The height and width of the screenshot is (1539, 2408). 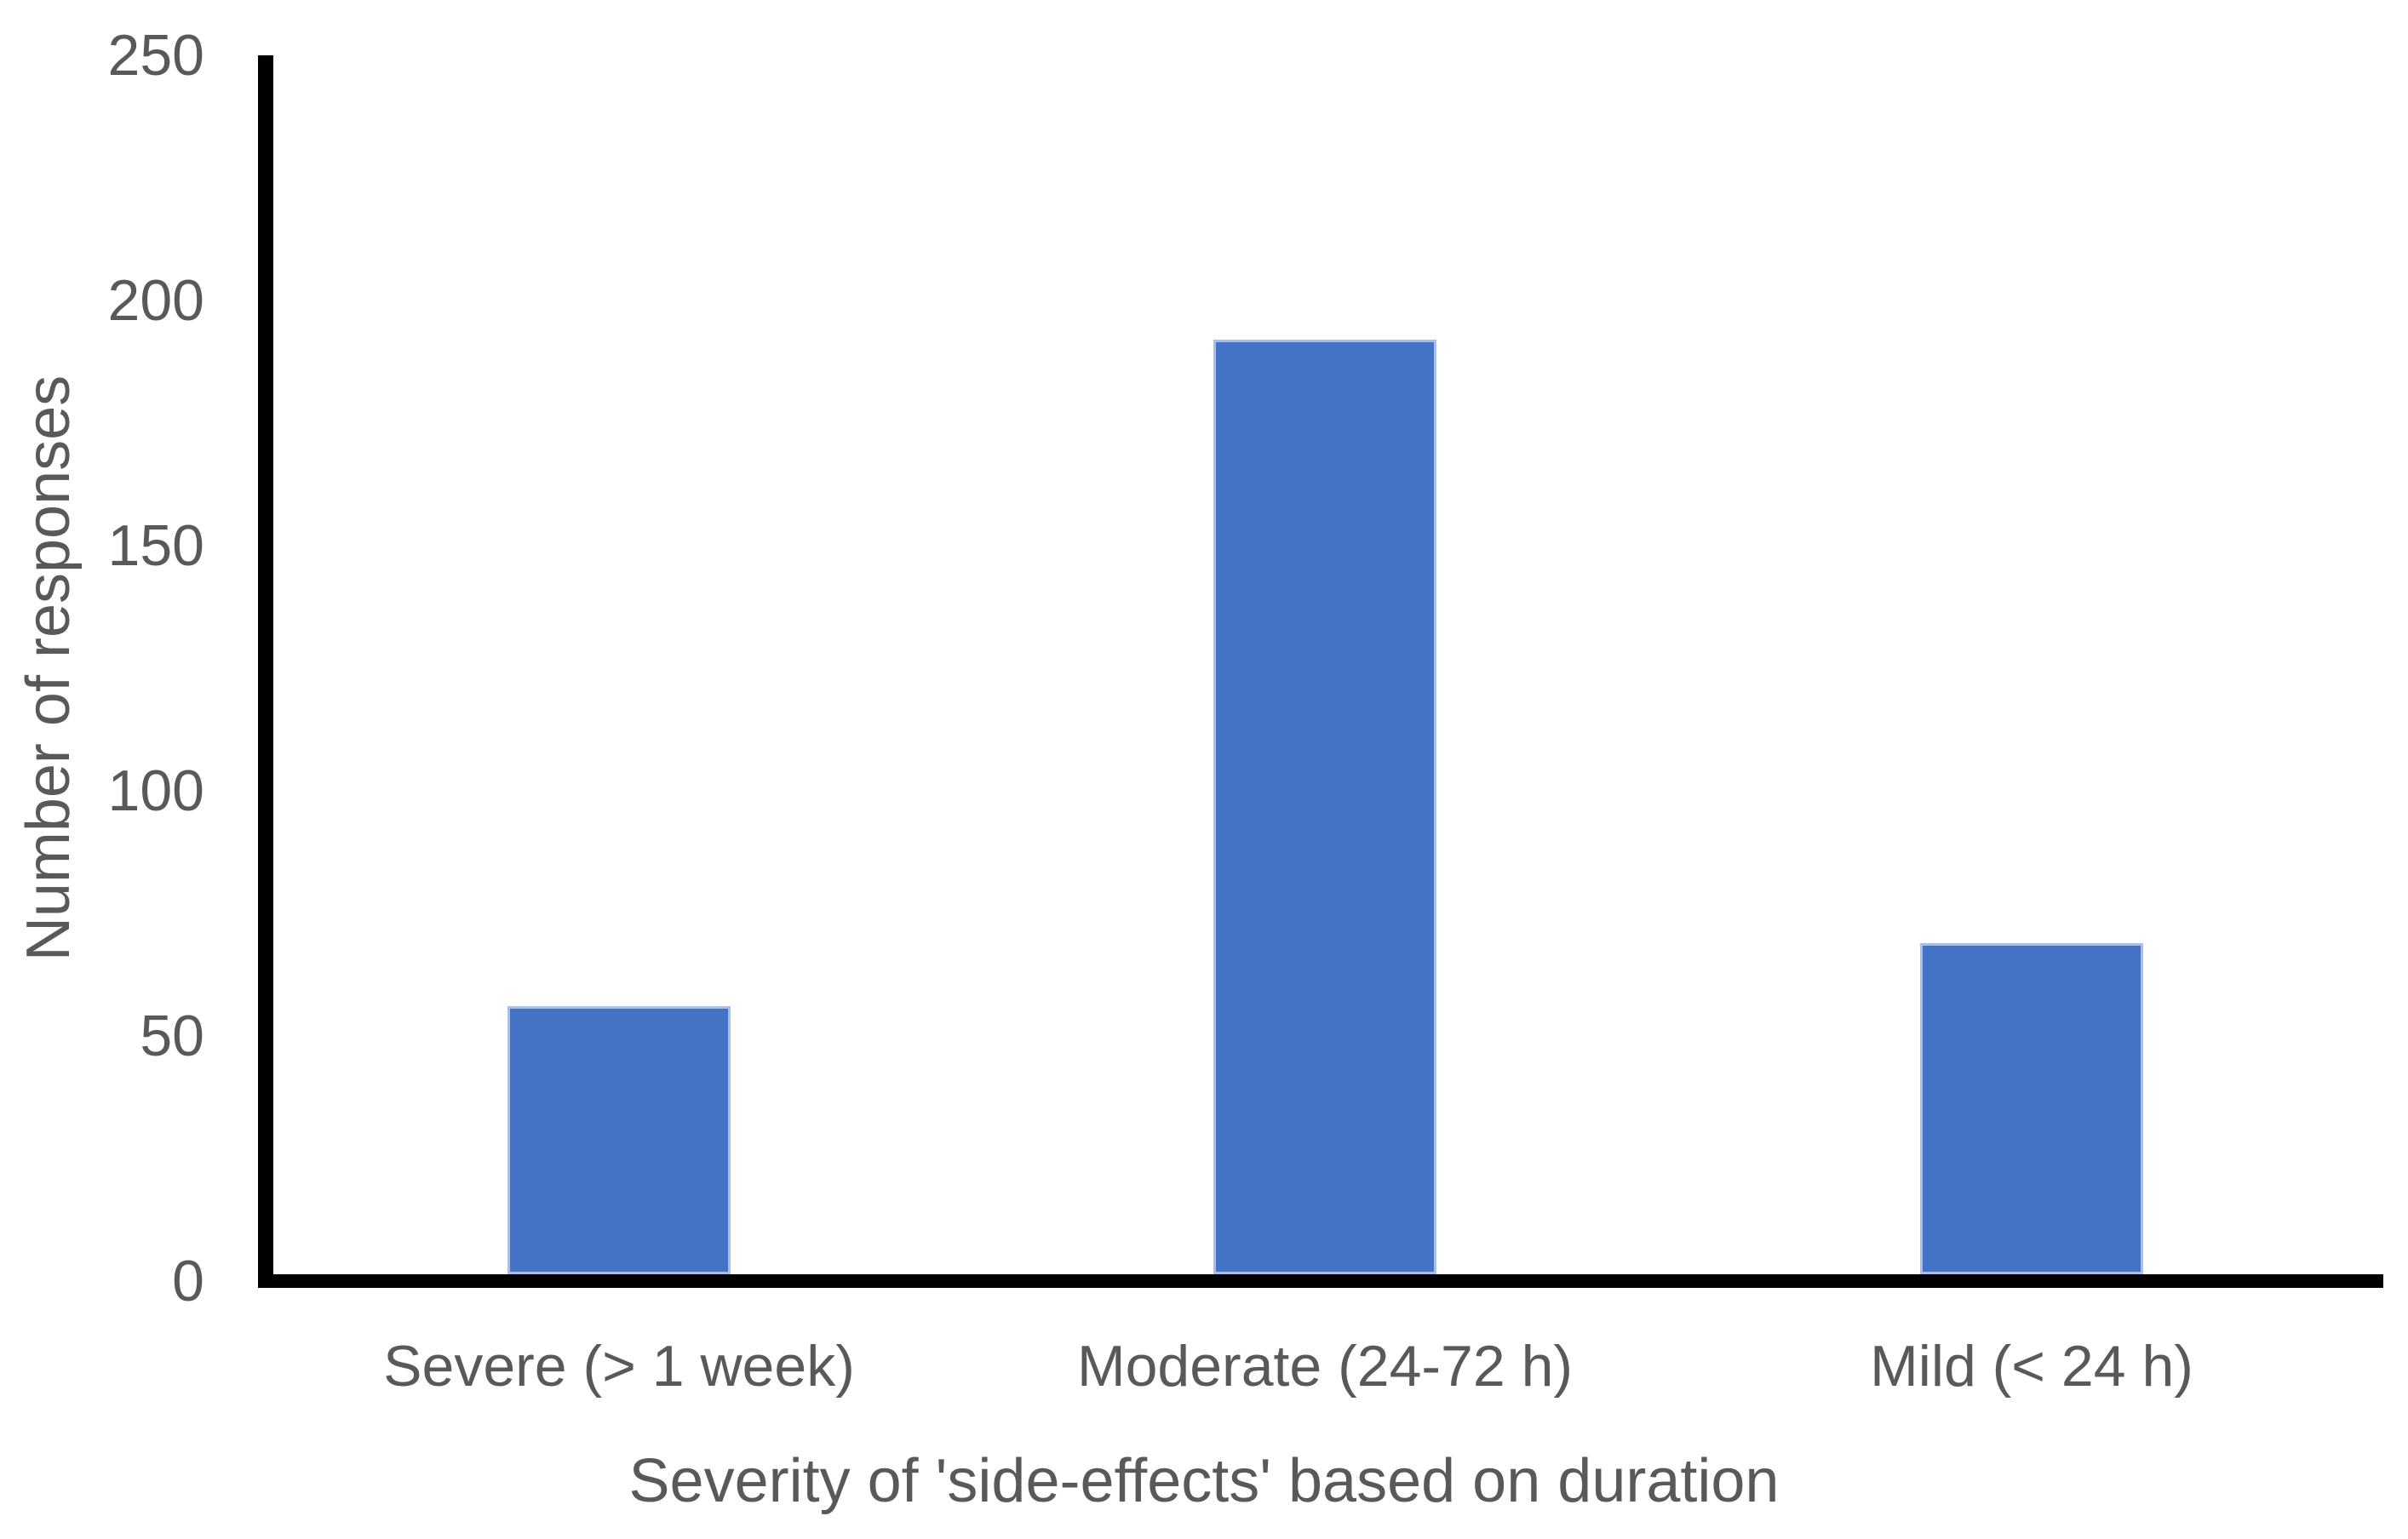 I want to click on bar-moderate-24-72-h, so click(x=1324, y=807).